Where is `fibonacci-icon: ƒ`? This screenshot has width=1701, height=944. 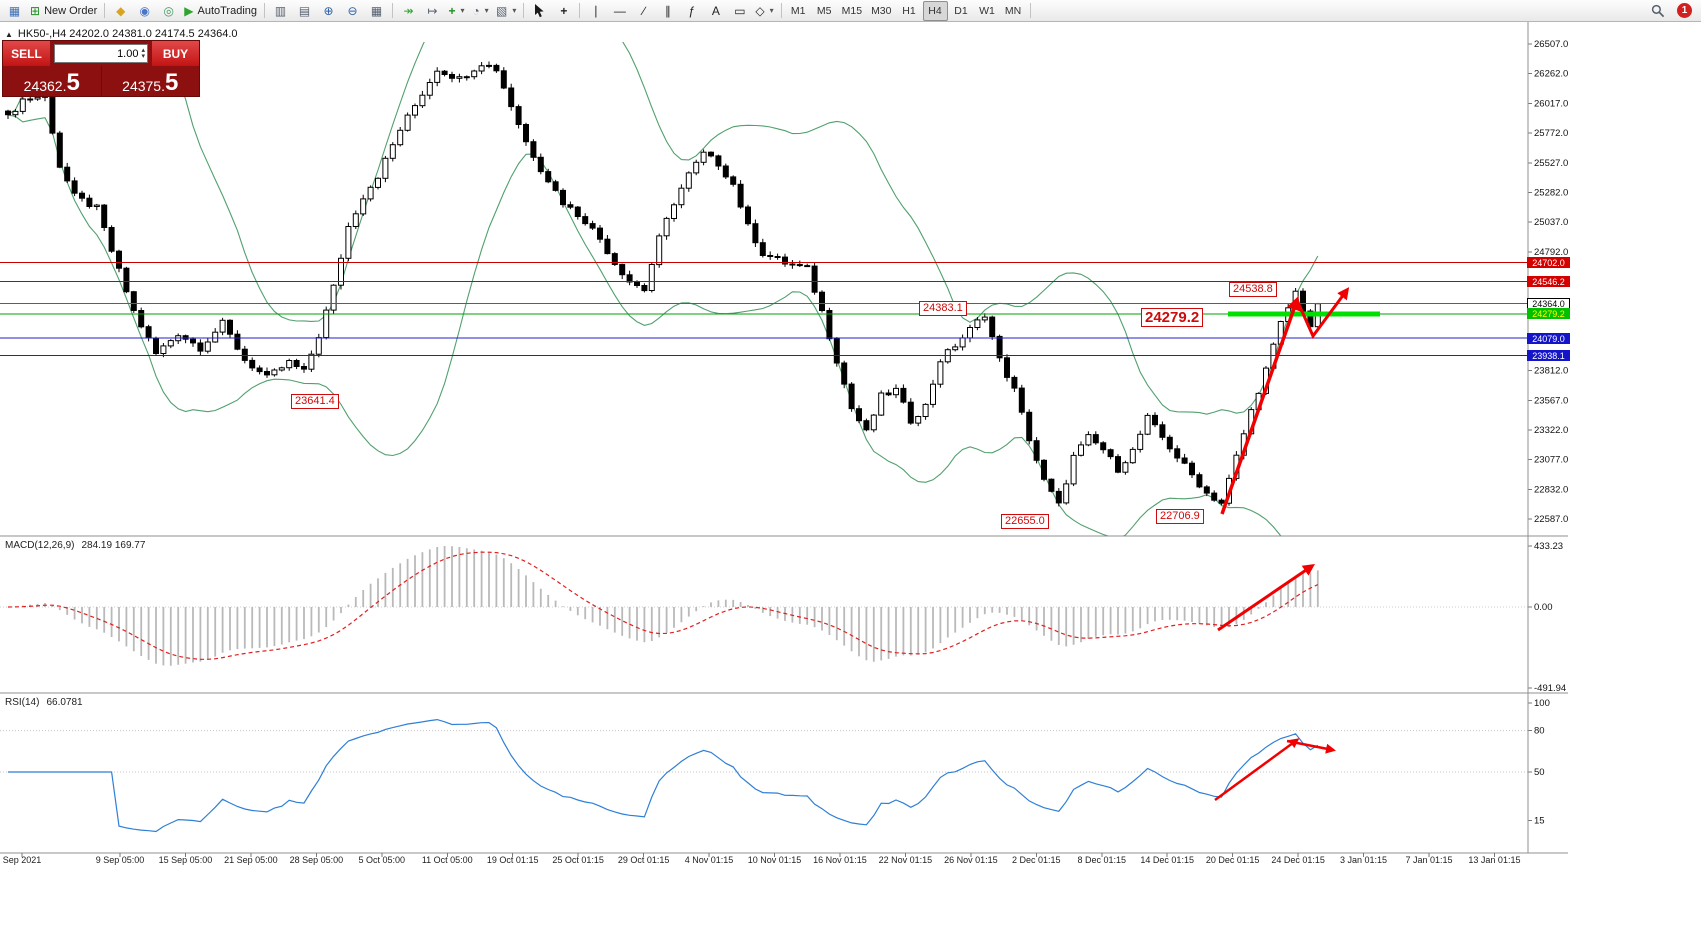
fibonacci-icon: ƒ is located at coordinates (691, 11).